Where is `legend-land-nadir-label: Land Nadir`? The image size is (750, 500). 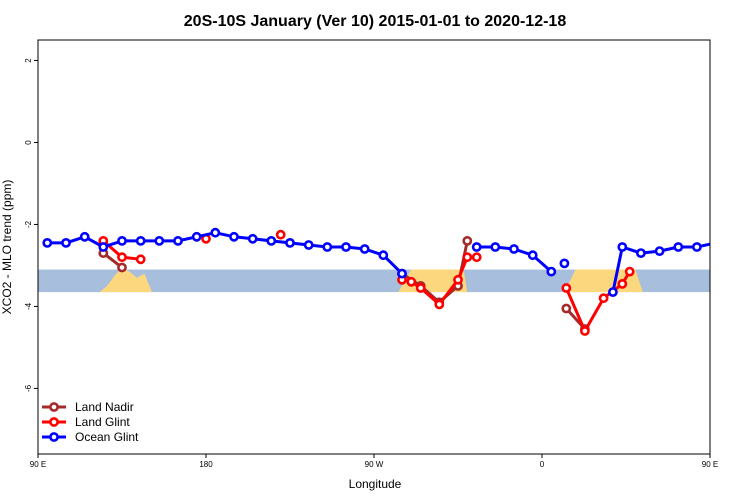 legend-land-nadir-label: Land Nadir is located at coordinates (104, 407).